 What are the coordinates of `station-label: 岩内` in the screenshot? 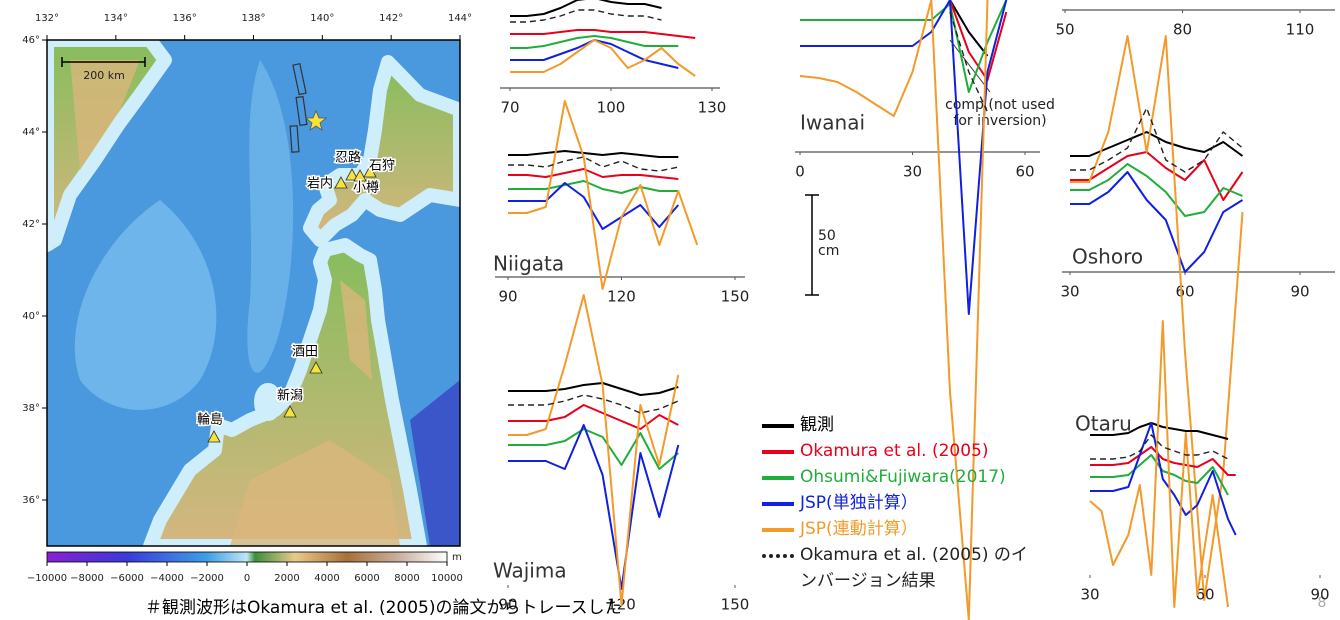 It's located at (320, 184).